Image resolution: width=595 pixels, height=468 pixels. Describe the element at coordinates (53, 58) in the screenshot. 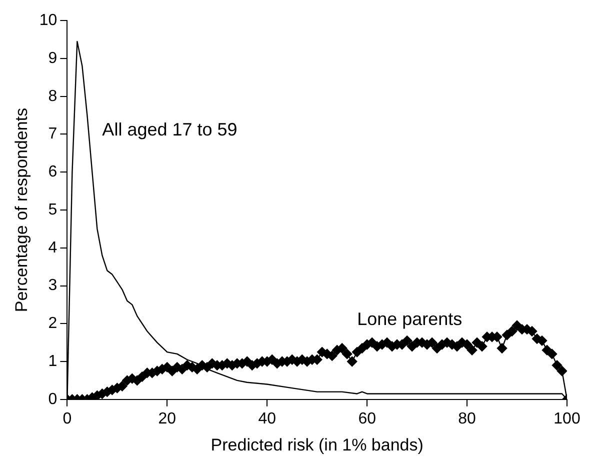

I see `y-tick-label: 9` at that location.